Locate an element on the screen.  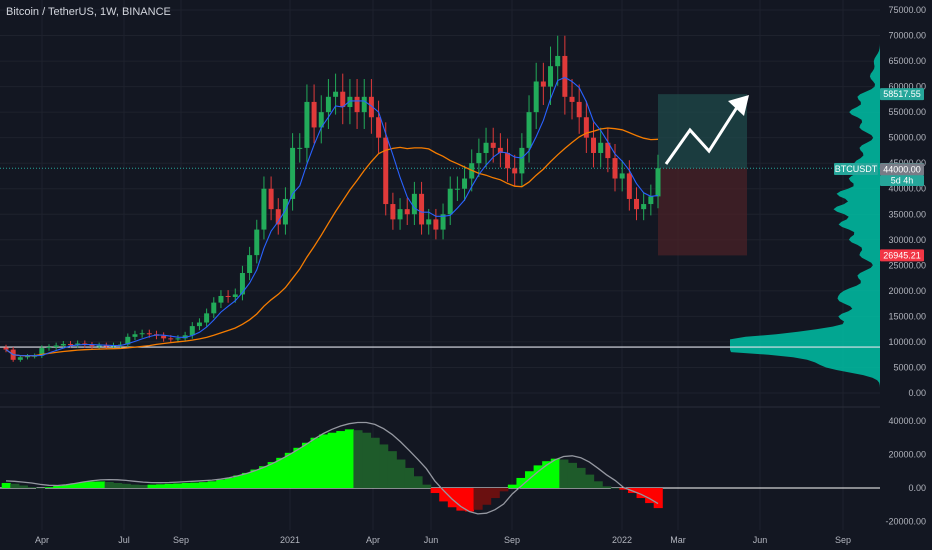
stop-price-tag: 26945.21 is located at coordinates (902, 255).